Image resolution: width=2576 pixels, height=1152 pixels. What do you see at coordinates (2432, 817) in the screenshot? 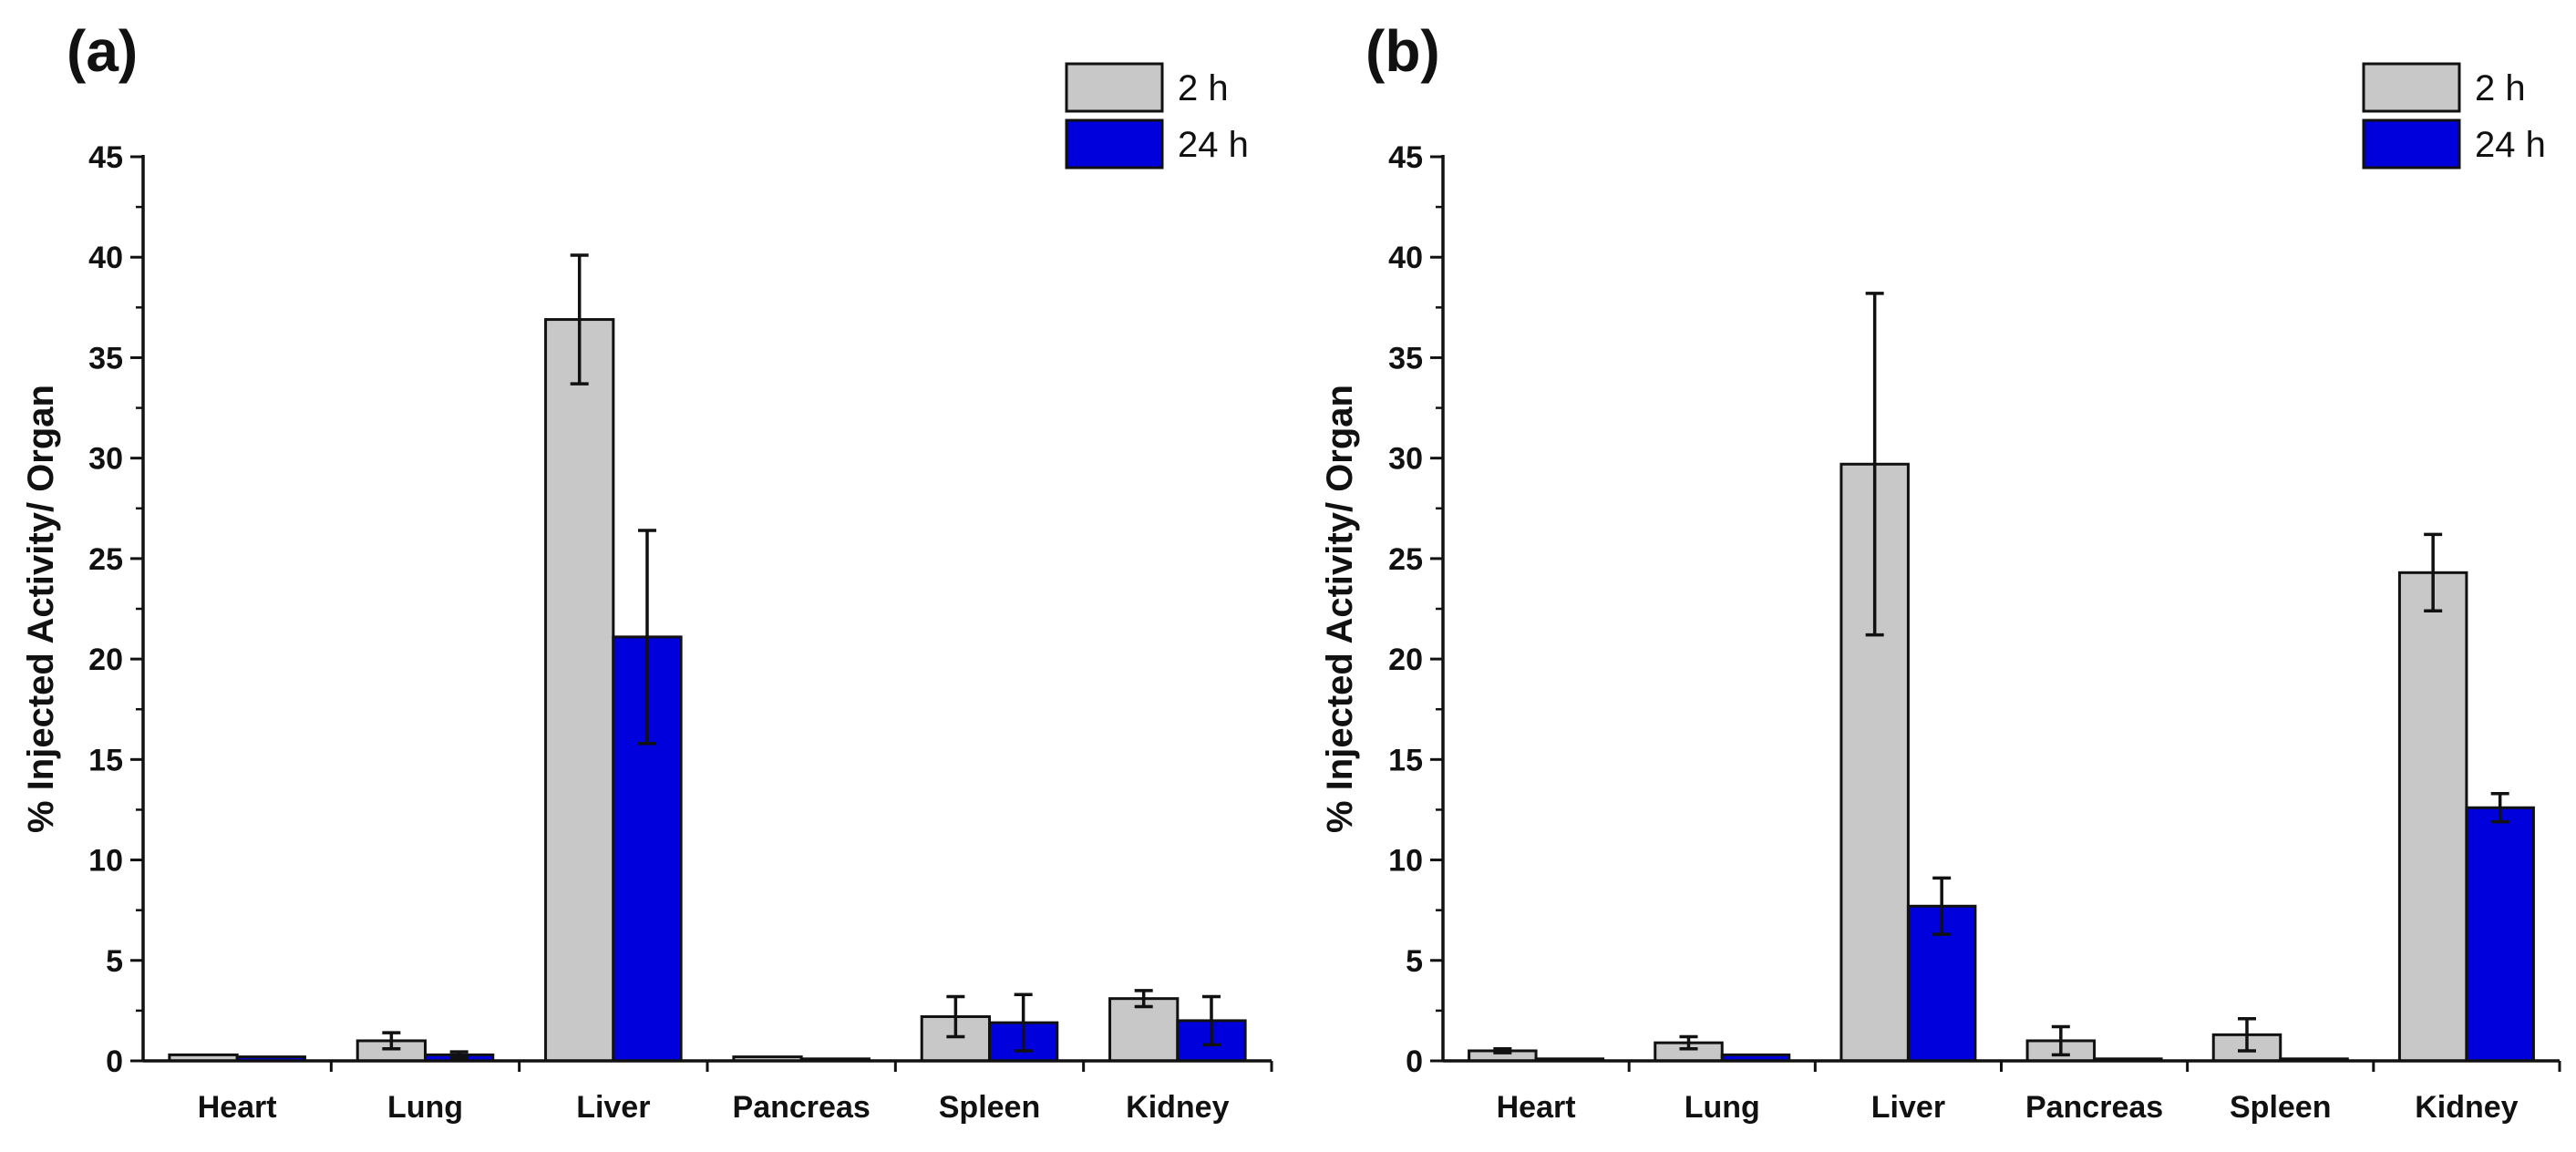
I see `bar-b-kidney-2h` at bounding box center [2432, 817].